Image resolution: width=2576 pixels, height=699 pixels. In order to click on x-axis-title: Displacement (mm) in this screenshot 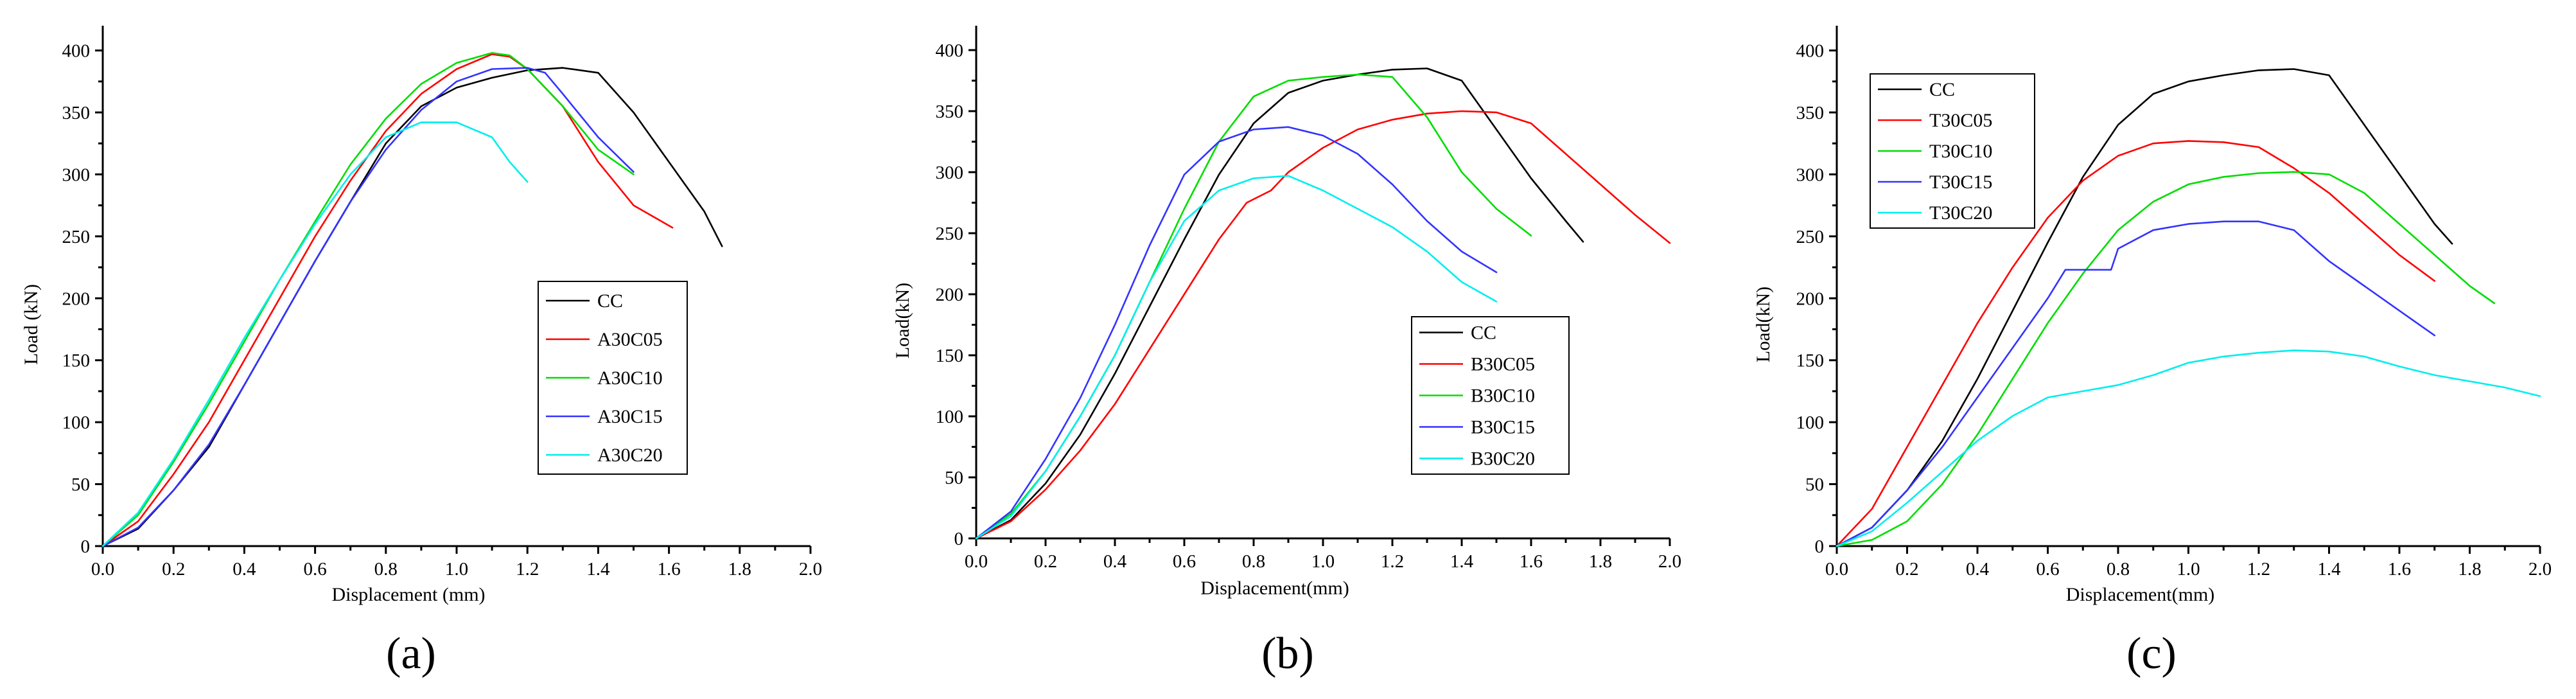, I will do `click(408, 594)`.